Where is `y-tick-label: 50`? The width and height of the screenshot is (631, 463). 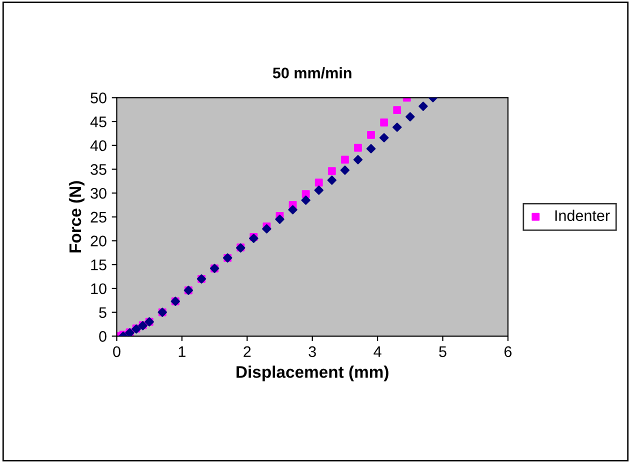 y-tick-label: 50 is located at coordinates (98, 98).